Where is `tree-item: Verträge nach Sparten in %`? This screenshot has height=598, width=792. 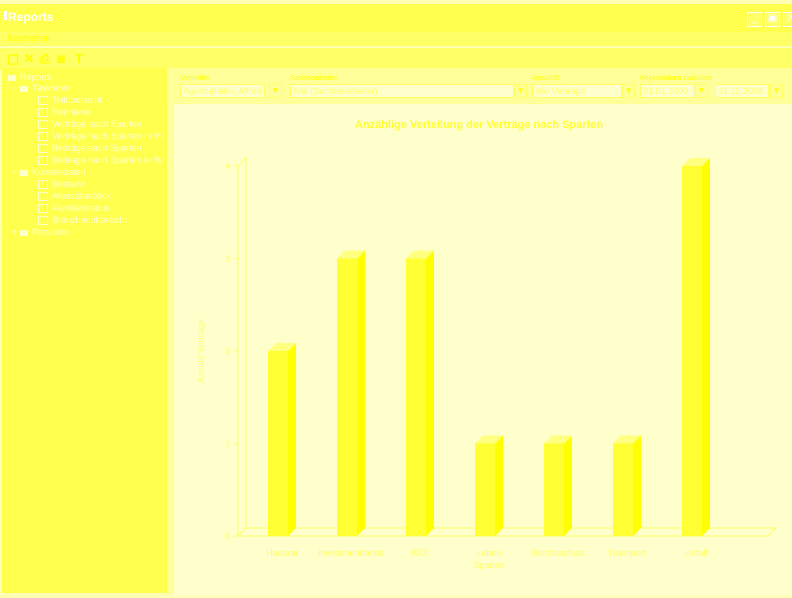 tree-item: Verträge nach Sparten in % is located at coordinates (100, 137).